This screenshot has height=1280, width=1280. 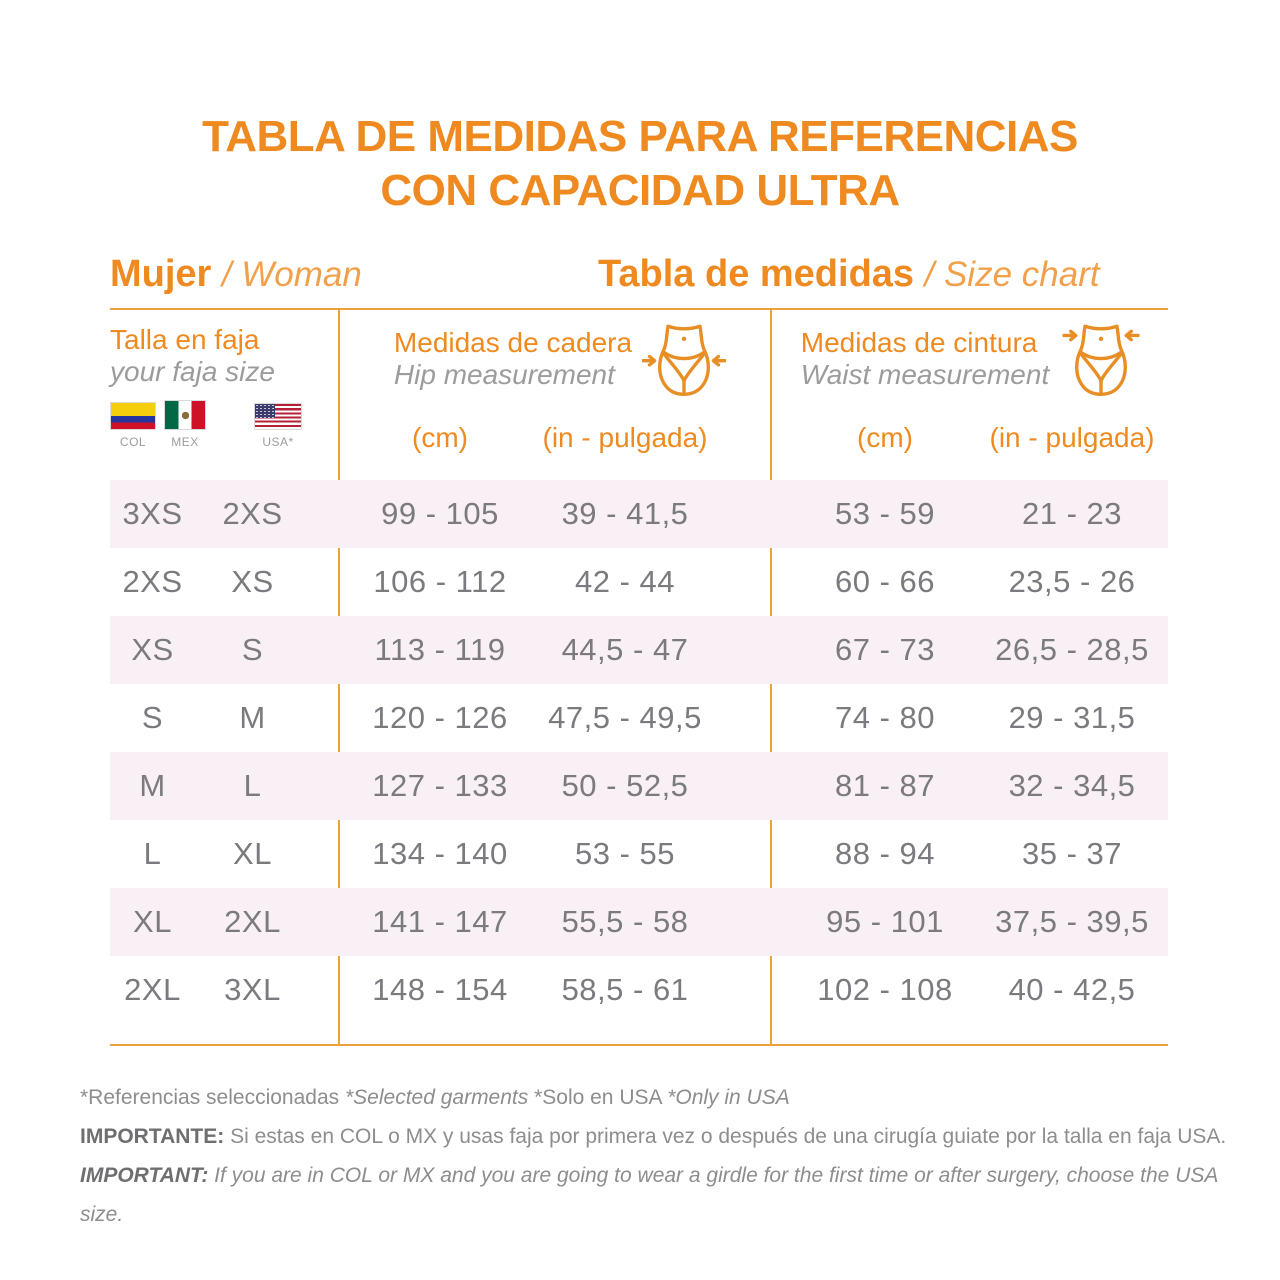 What do you see at coordinates (640, 136) in the screenshot?
I see `page-title-line1: TABLA DE MEDIDAS PARA REFERENCIAS` at bounding box center [640, 136].